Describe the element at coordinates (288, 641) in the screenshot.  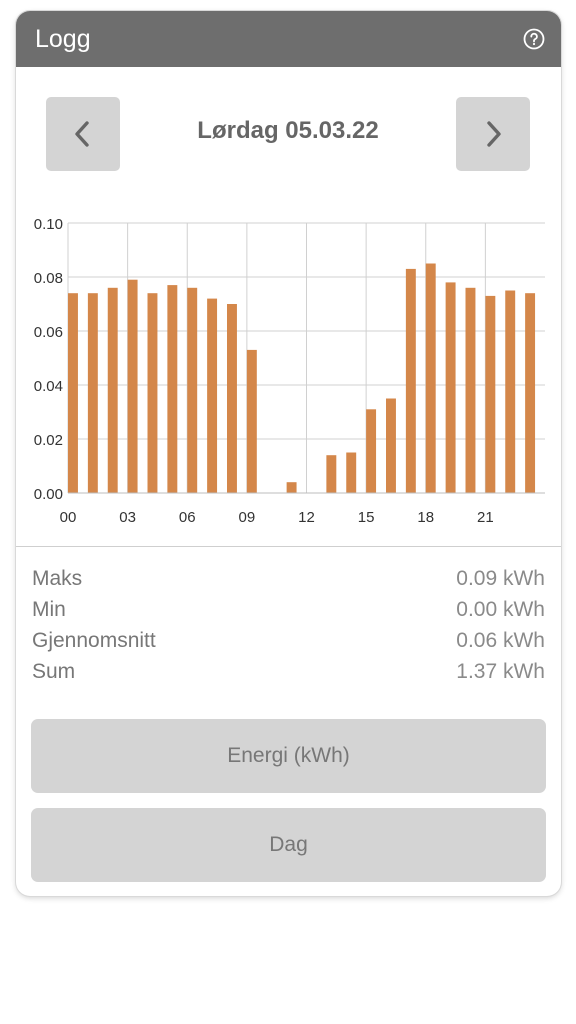
I see `stat-row-average: Gjennomsnitt 0.06 kWh` at that location.